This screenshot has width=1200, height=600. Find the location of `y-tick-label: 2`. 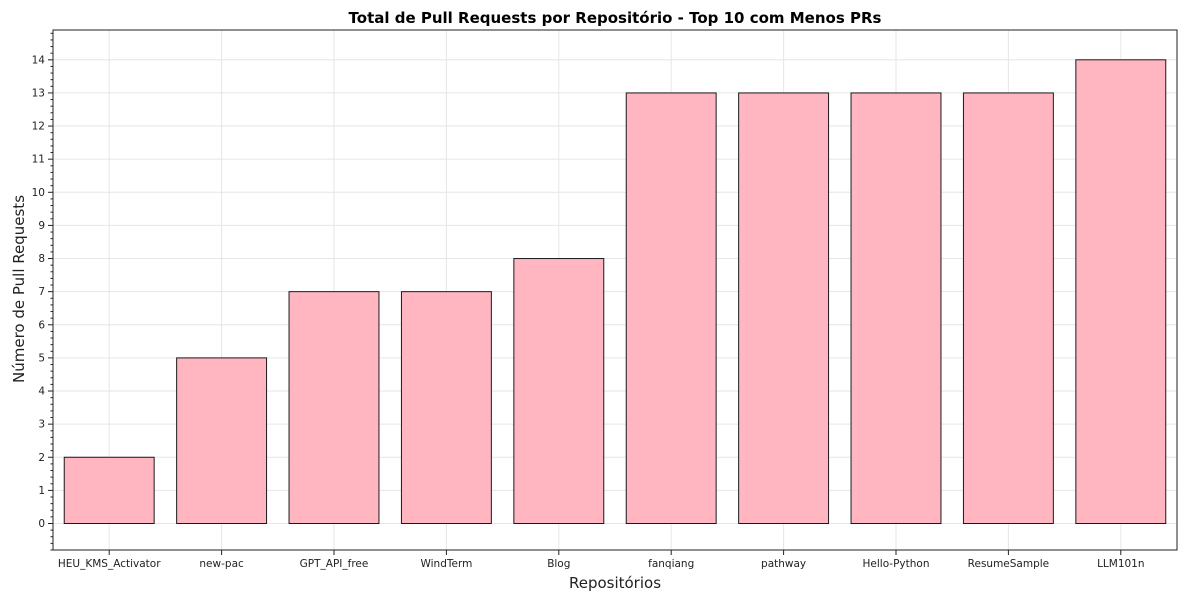

y-tick-label: 2 is located at coordinates (41, 458).